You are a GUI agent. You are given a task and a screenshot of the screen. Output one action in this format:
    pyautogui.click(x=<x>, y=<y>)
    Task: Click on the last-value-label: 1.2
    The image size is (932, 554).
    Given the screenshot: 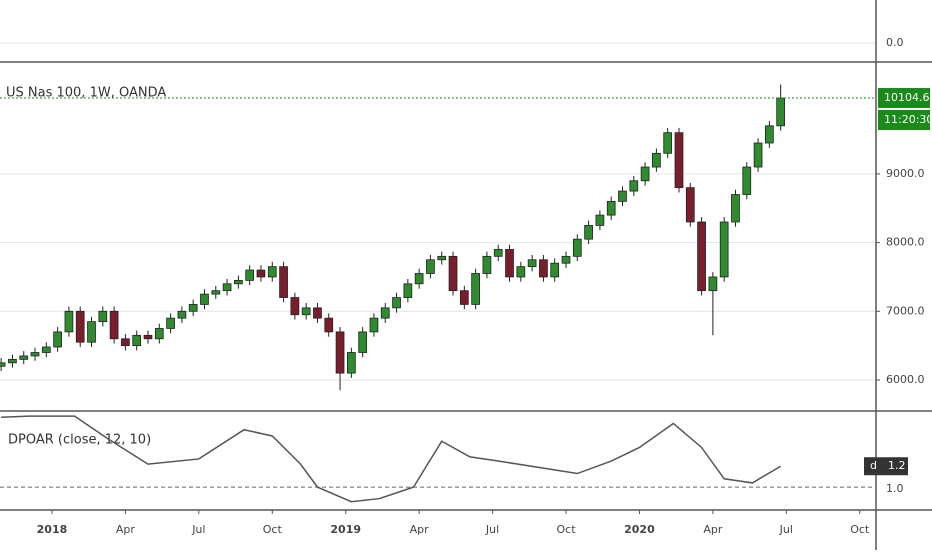 What is the action you would take?
    pyautogui.click(x=897, y=465)
    